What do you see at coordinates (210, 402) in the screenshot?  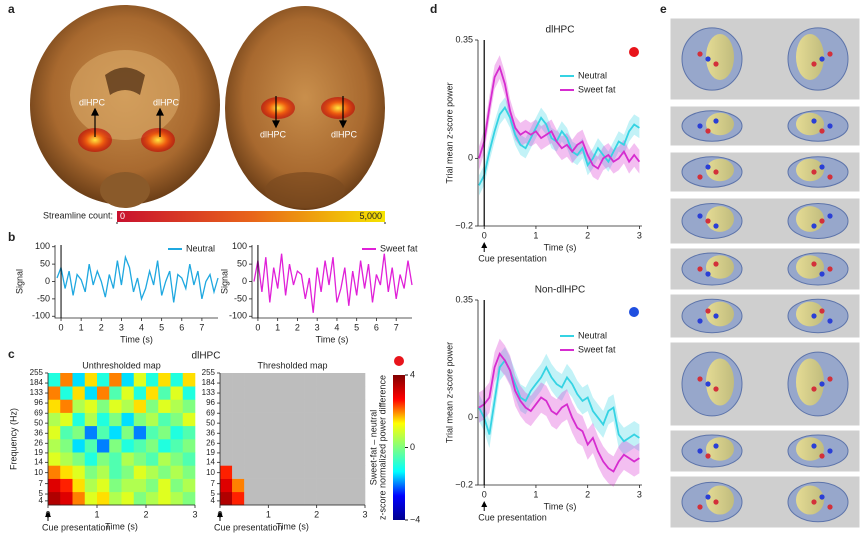 I see `y-tick-label: 96` at bounding box center [210, 402].